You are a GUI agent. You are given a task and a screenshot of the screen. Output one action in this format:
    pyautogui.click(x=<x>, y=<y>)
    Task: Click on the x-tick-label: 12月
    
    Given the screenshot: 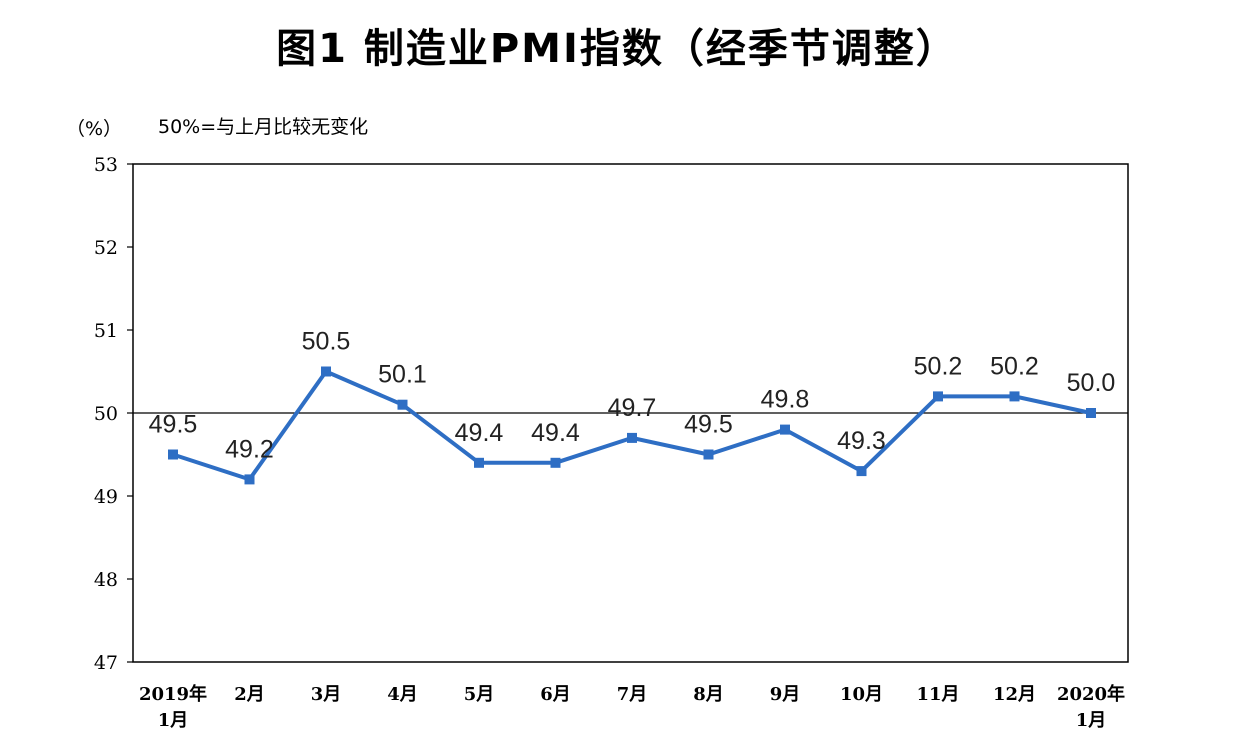 What is the action you would take?
    pyautogui.click(x=1014, y=694)
    